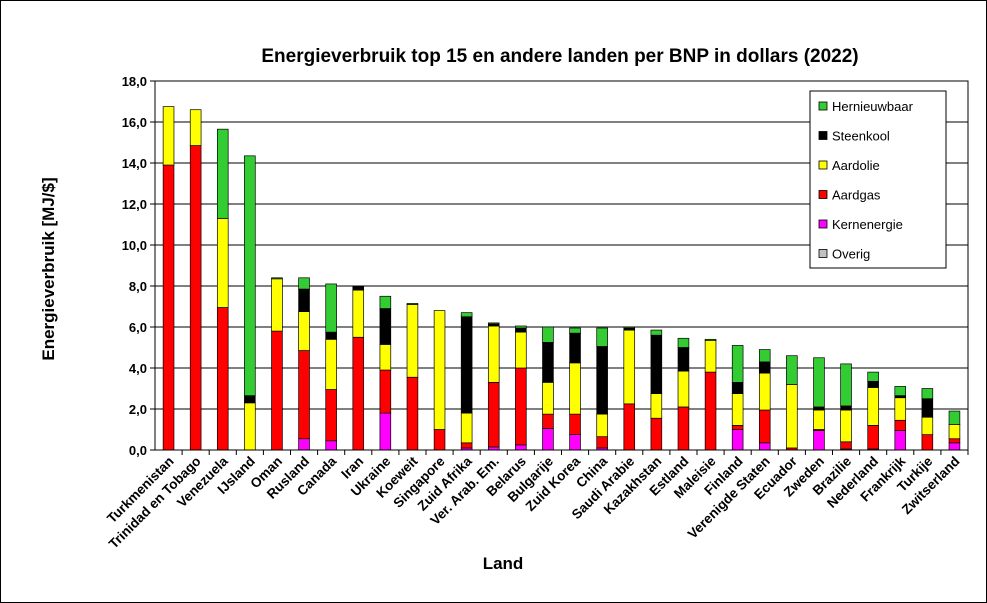 The image size is (987, 603). What do you see at coordinates (134, 163) in the screenshot?
I see `y-tick-label: 14,0` at bounding box center [134, 163].